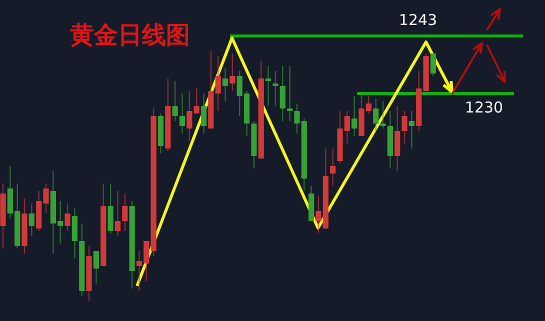  Describe the element at coordinates (484, 107) in the screenshot. I see `text: 1230` at that location.